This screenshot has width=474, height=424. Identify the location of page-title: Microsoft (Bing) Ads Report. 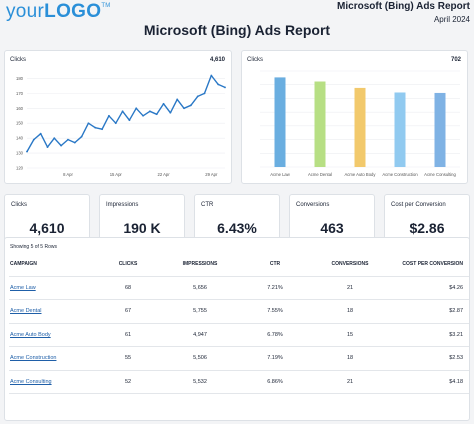
(237, 30).